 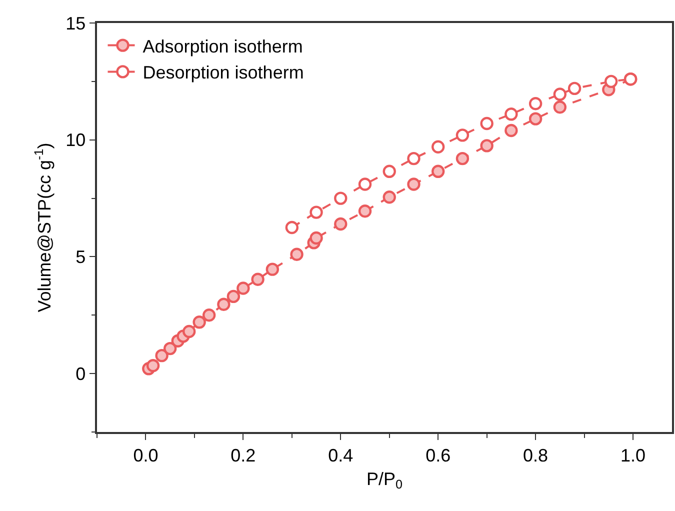 I want to click on x-axis-title: P/P$_{0}$, so click(x=384, y=480).